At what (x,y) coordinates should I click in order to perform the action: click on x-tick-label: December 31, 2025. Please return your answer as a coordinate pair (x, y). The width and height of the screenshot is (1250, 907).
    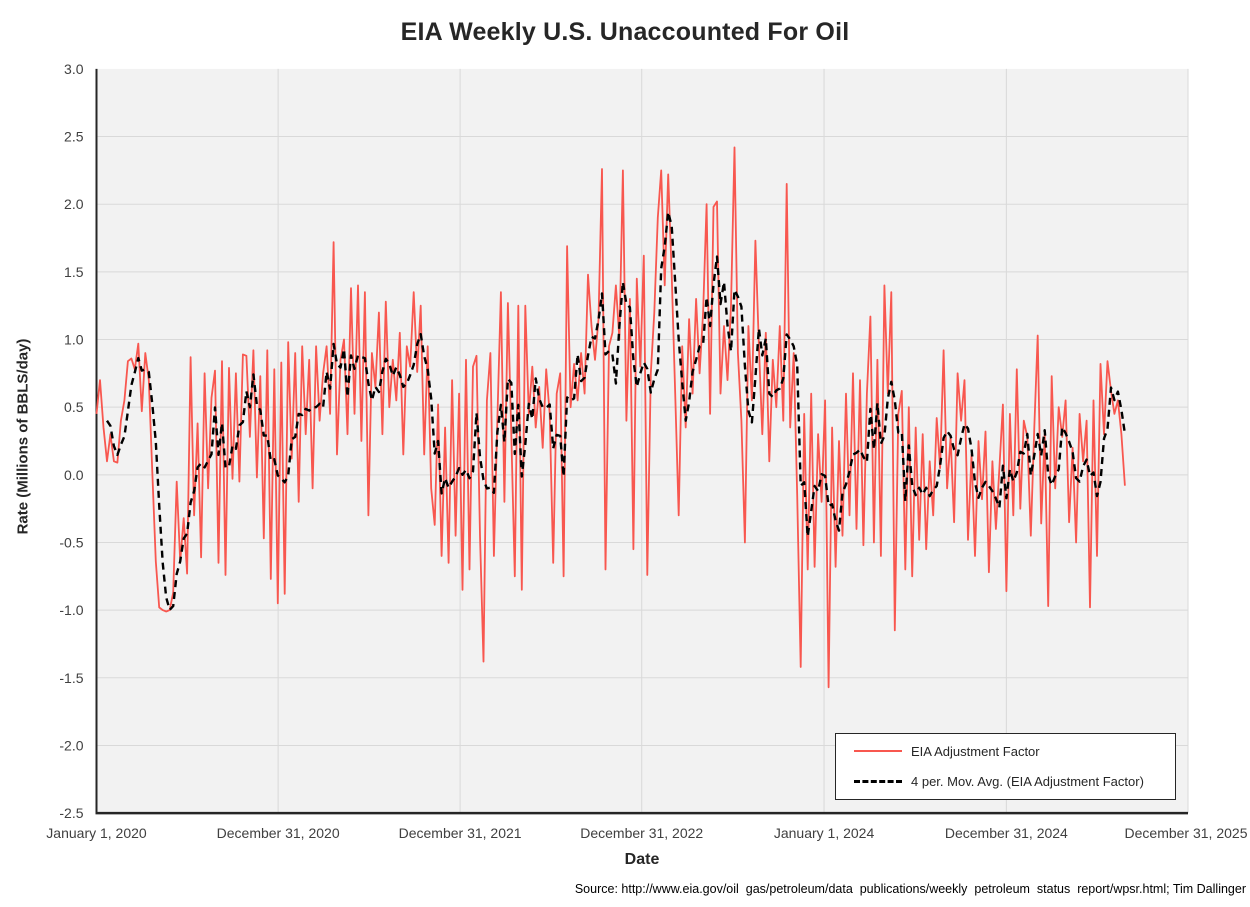
    Looking at the image, I should click on (1186, 833).